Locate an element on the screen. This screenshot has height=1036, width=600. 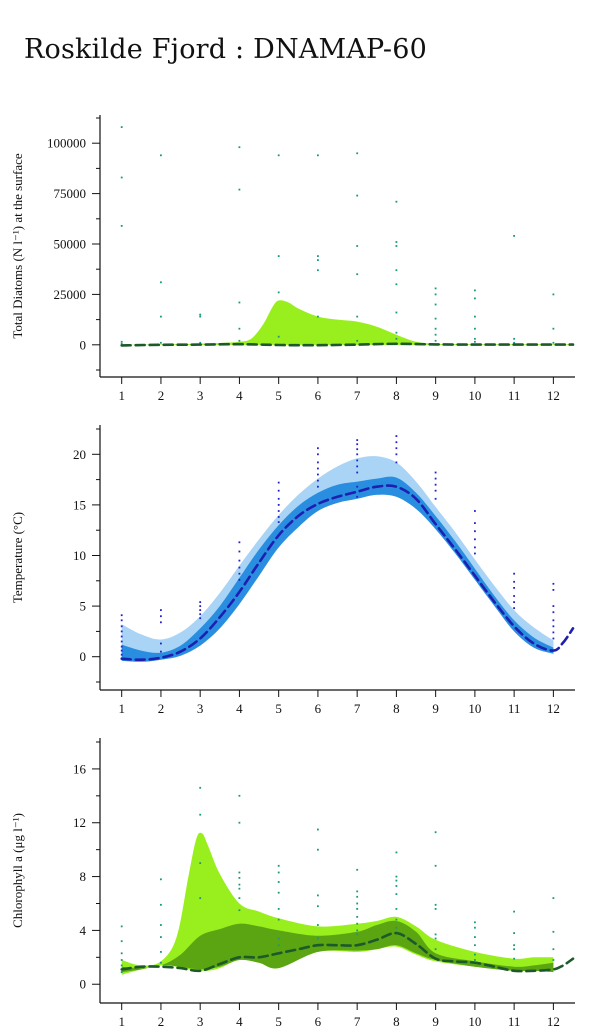
y-tick-label: 100000 is located at coordinates (66, 143).